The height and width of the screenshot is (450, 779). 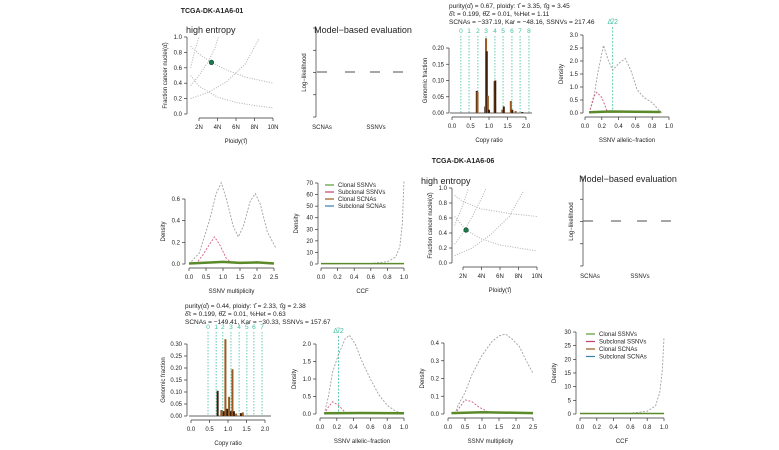 What do you see at coordinates (309, 196) in the screenshot?
I see `y-tick-label: 60` at bounding box center [309, 196].